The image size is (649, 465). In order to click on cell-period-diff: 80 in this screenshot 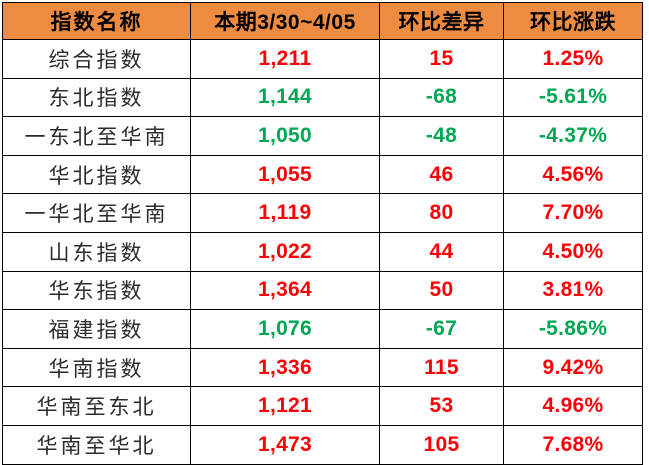, I will do `click(441, 213)`.